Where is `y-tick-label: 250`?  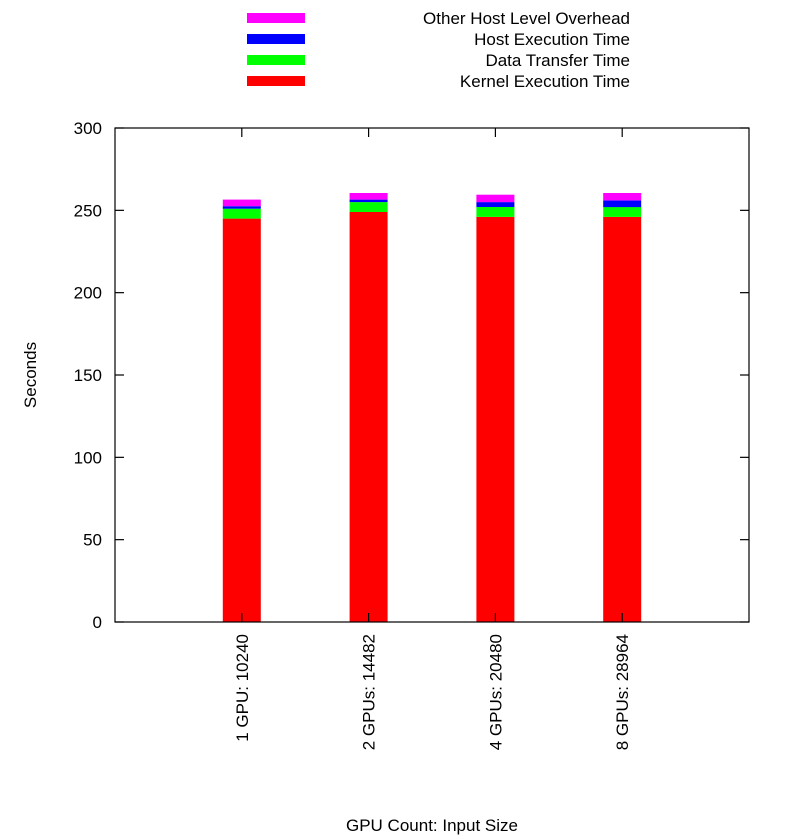 y-tick-label: 250 is located at coordinates (88, 210).